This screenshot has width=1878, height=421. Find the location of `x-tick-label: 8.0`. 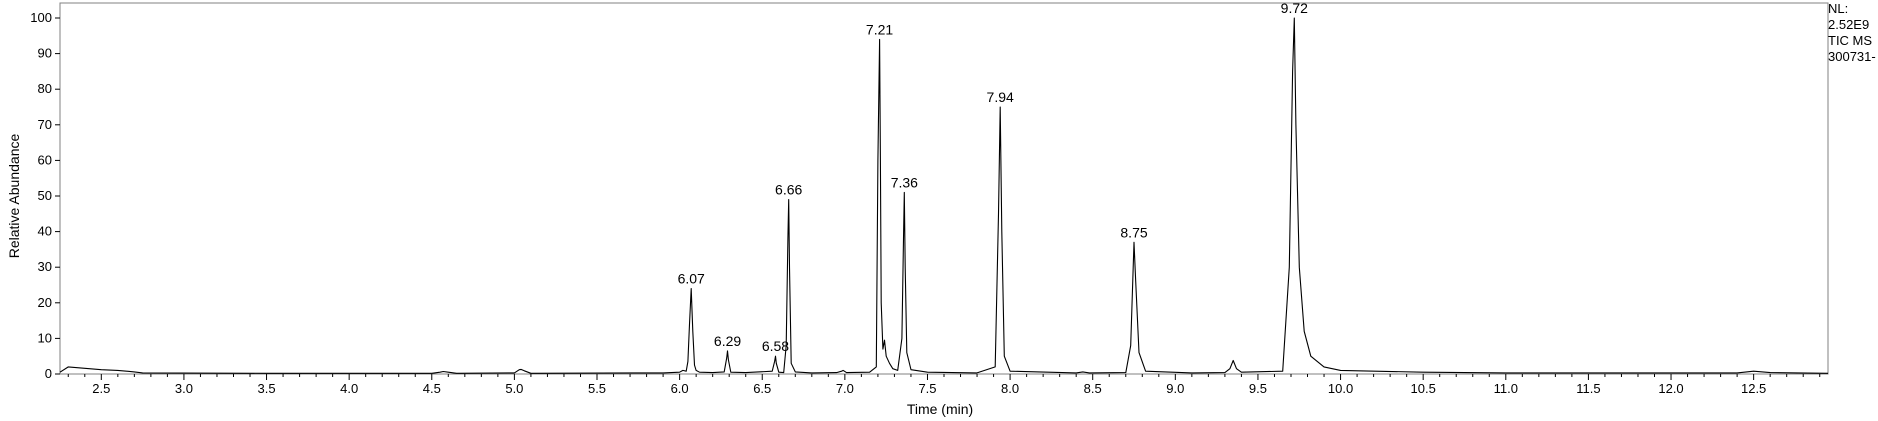

x-tick-label: 8.0 is located at coordinates (1010, 388).